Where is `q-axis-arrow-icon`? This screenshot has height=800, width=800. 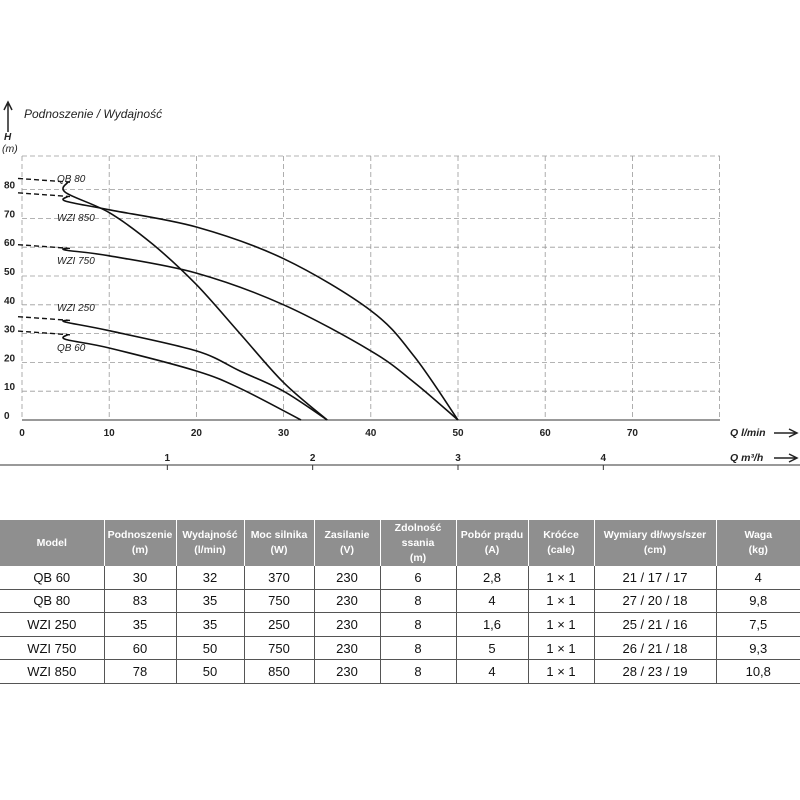 q-axis-arrow-icon is located at coordinates (786, 433).